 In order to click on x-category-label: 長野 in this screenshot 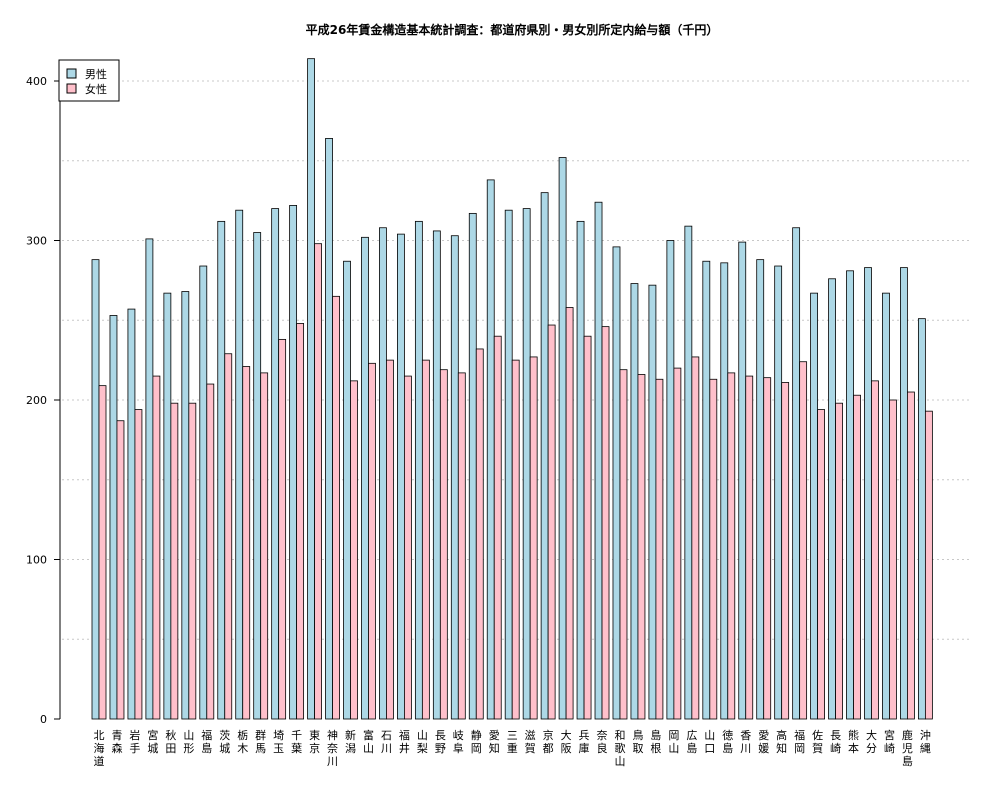, I will do `click(440, 742)`.